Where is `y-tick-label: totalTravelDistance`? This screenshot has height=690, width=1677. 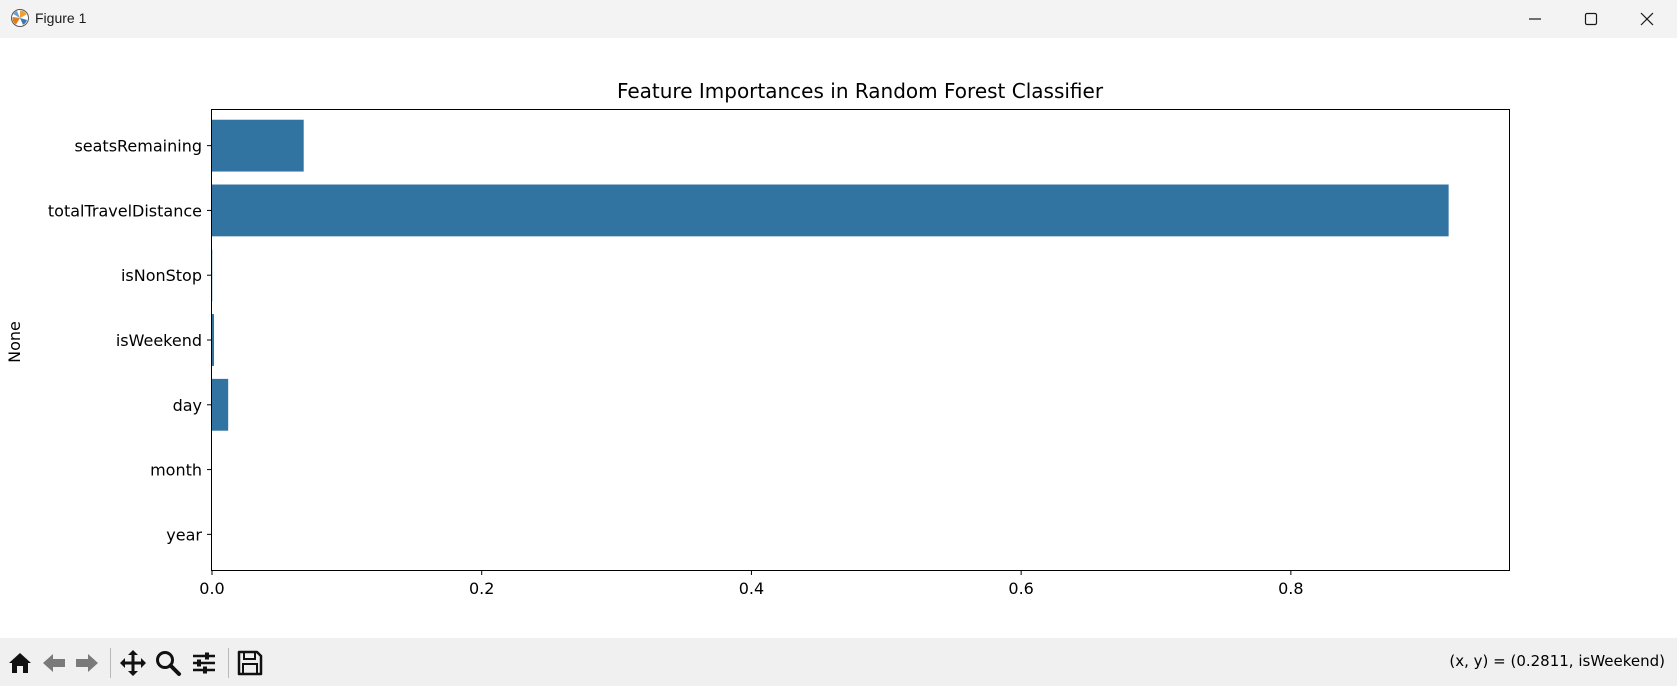 y-tick-label: totalTravelDistance is located at coordinates (125, 210).